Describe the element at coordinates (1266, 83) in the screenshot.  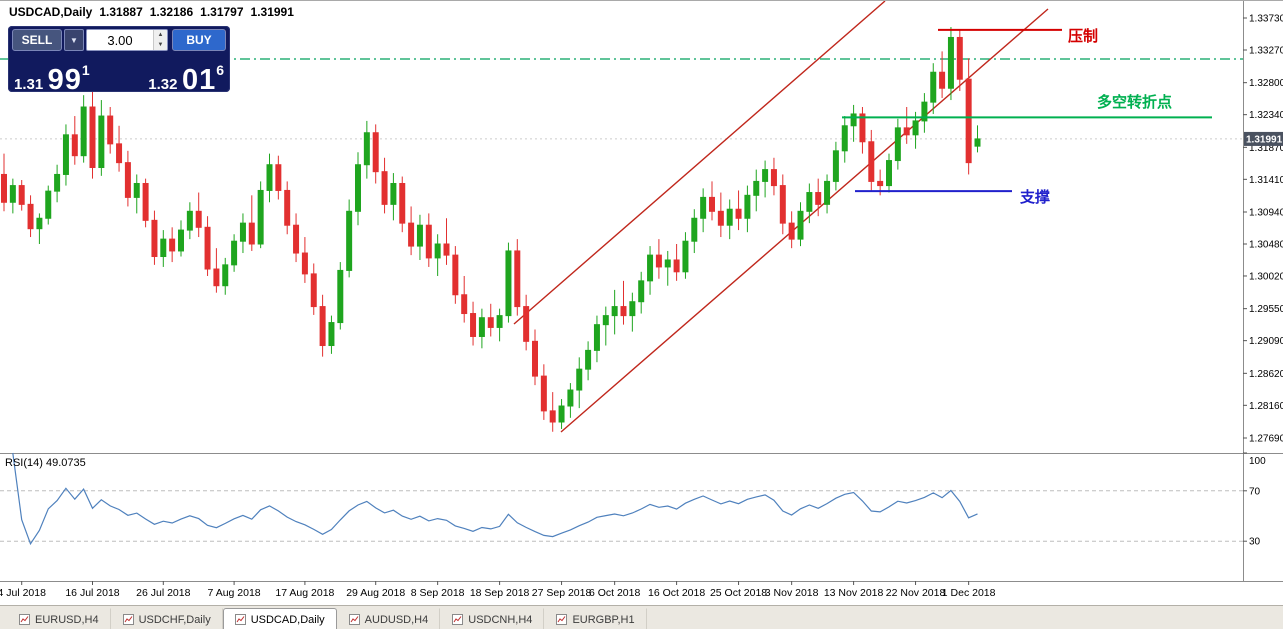
I see `price-axis-label: 1.32800` at that location.